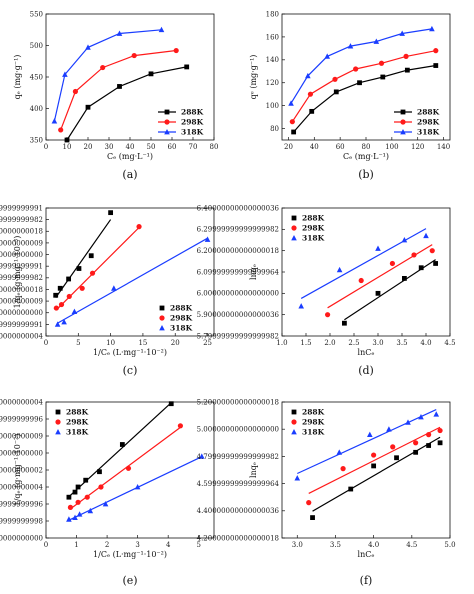 Image resolution: width=474 pixels, height=594 pixels. I want to click on panel-label: (e), so click(129, 580).